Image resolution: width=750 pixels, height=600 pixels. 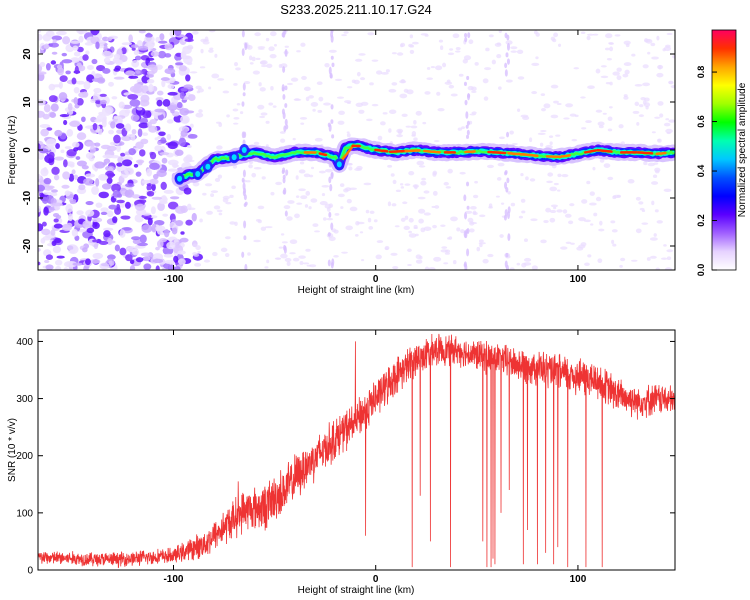 I want to click on spectrogram-ytick-label: -10, so click(x=27, y=197).